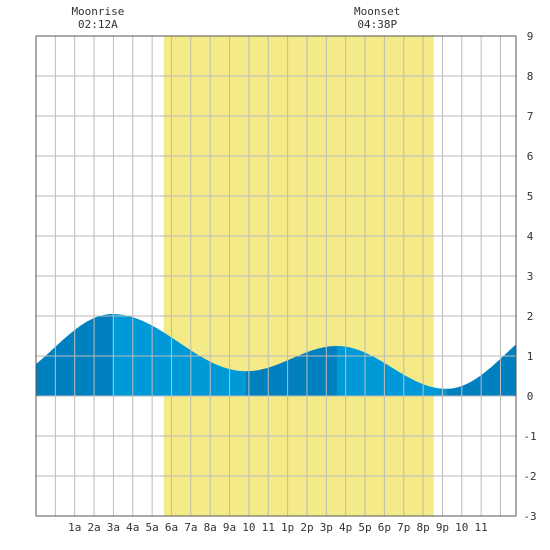 This screenshot has width=550, height=550. I want to click on y-tick-label: 2, so click(530, 316).